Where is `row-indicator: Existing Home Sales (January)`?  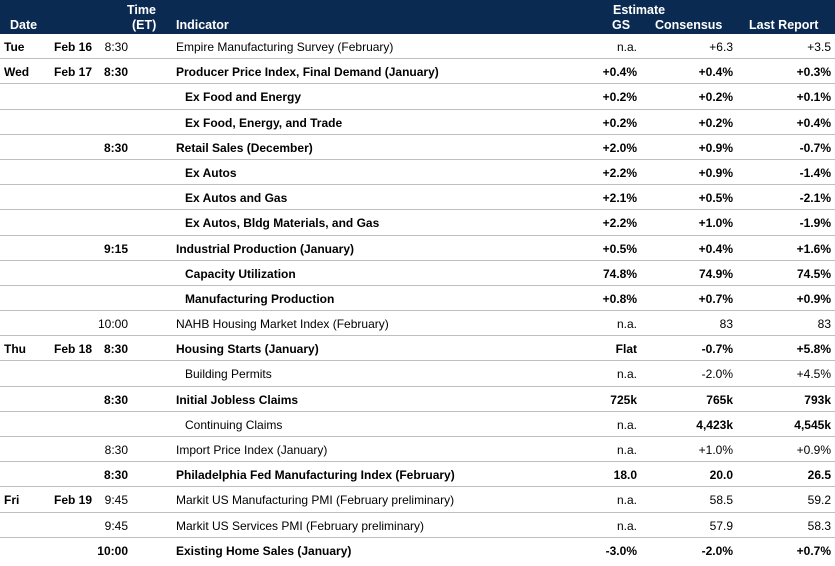
row-indicator: Existing Home Sales (January) is located at coordinates (264, 550).